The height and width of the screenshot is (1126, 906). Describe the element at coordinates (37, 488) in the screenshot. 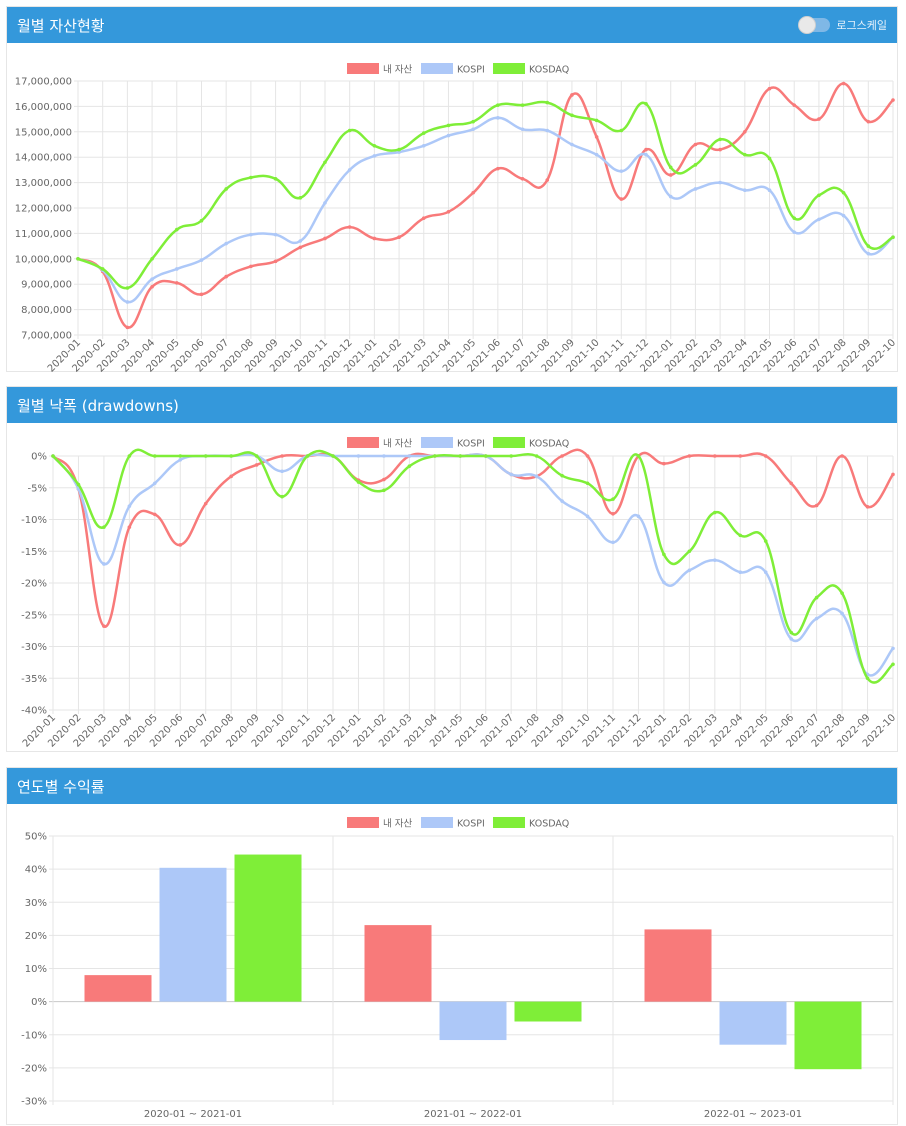

I see `y-tick-label: -5%` at that location.